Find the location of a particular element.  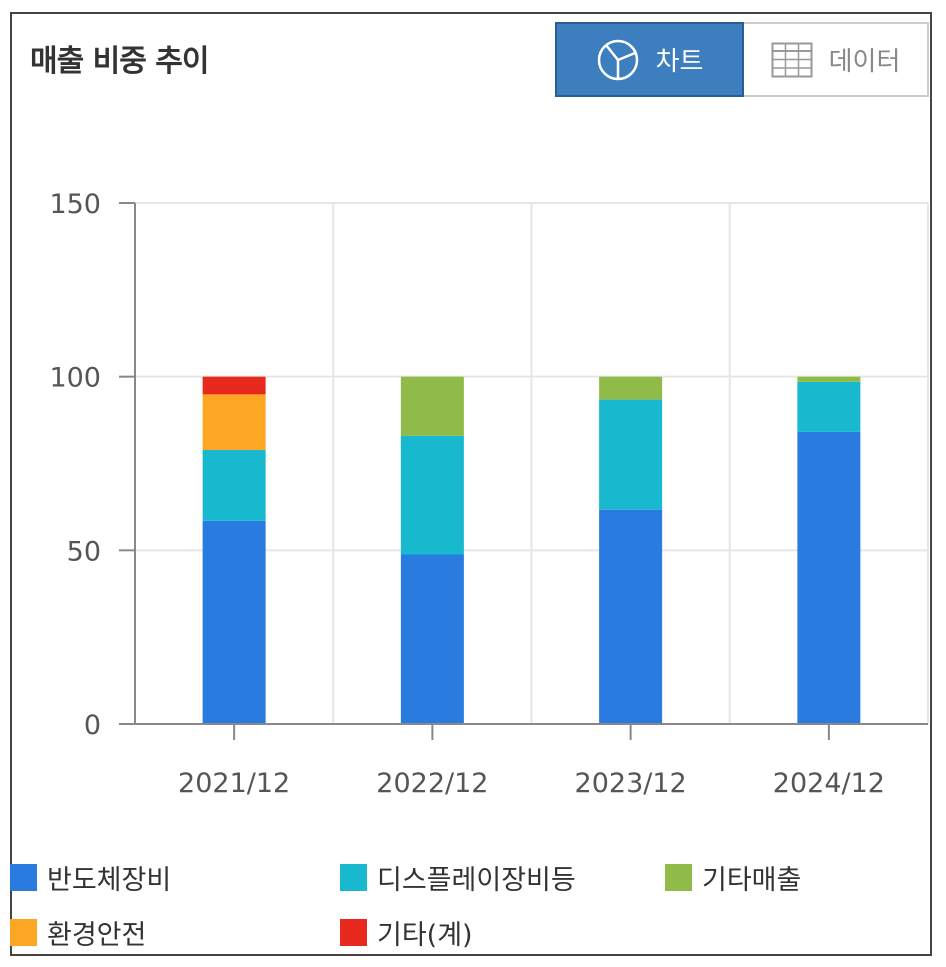

data-tab-label: 데이터 is located at coordinates (864, 62).